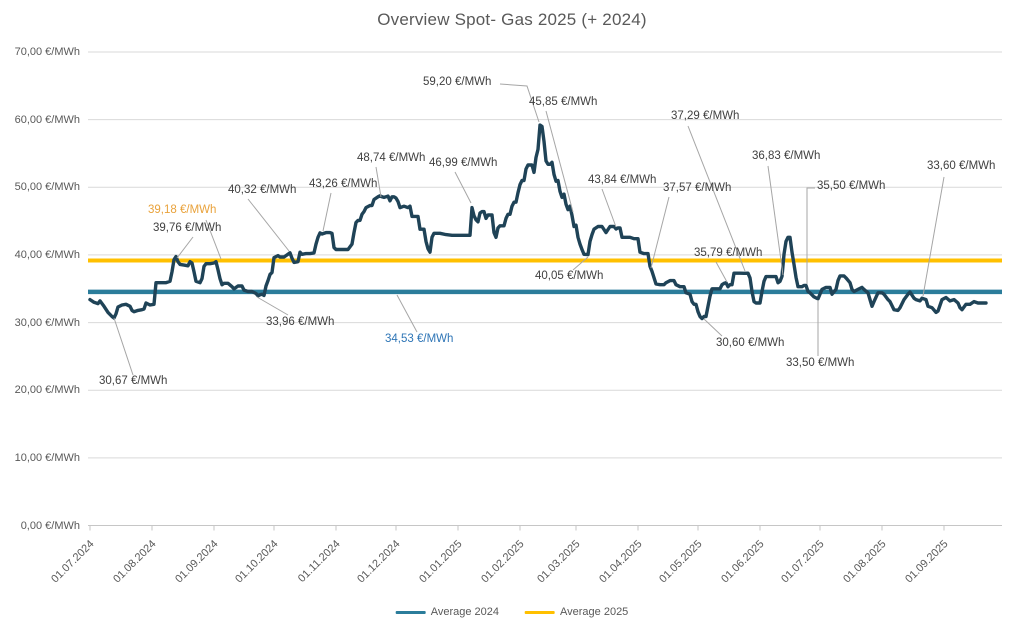  What do you see at coordinates (563, 102) in the screenshot?
I see `annotation-label: 45,85 €/MWh` at bounding box center [563, 102].